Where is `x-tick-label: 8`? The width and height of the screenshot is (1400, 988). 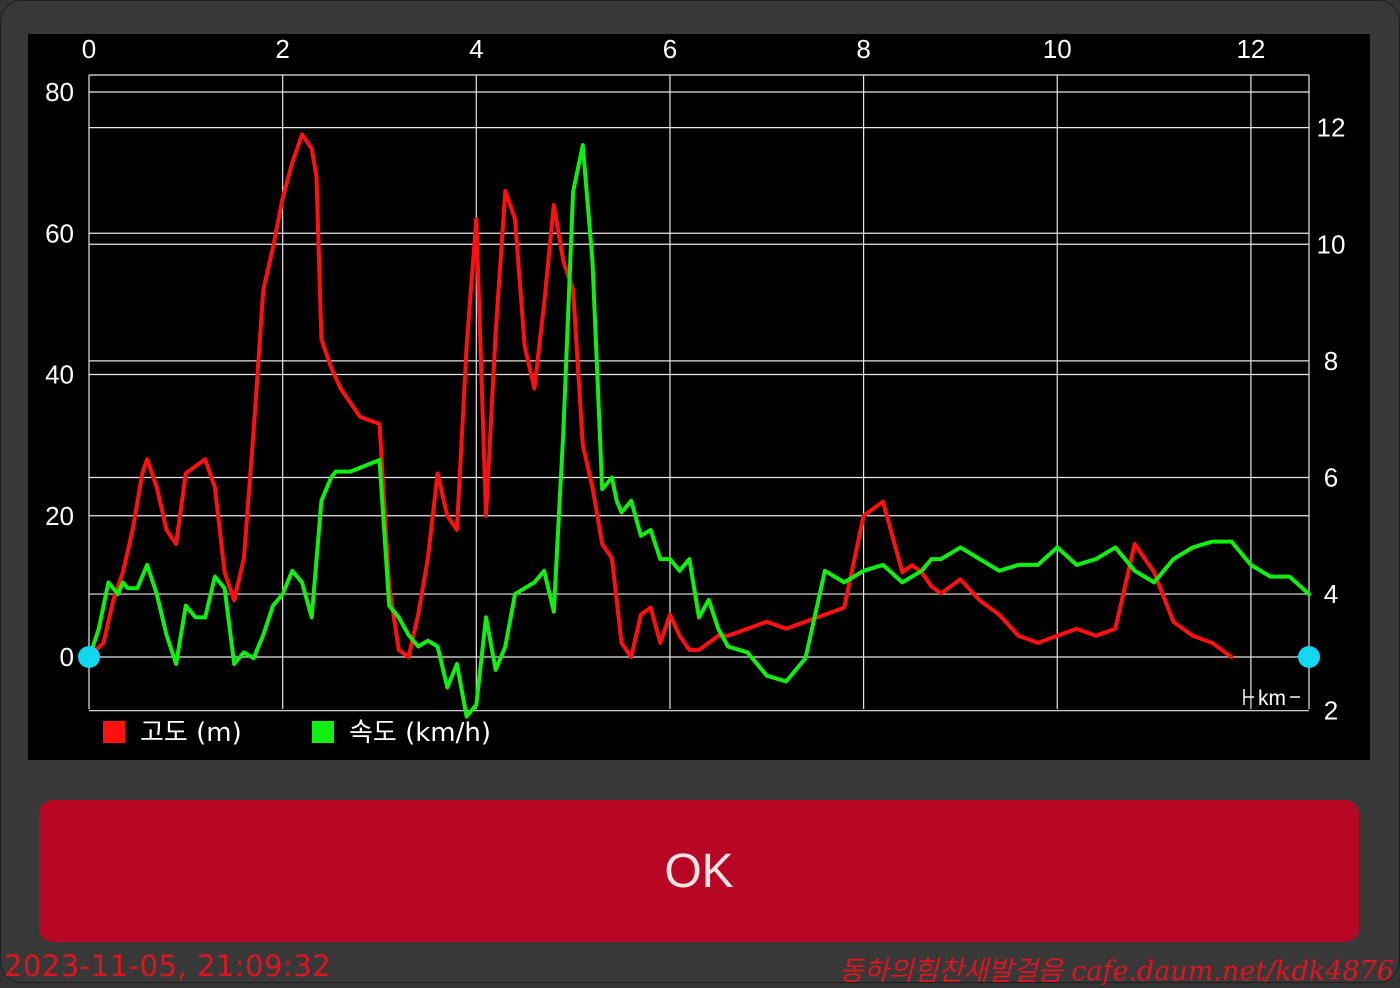 x-tick-label: 8 is located at coordinates (863, 49).